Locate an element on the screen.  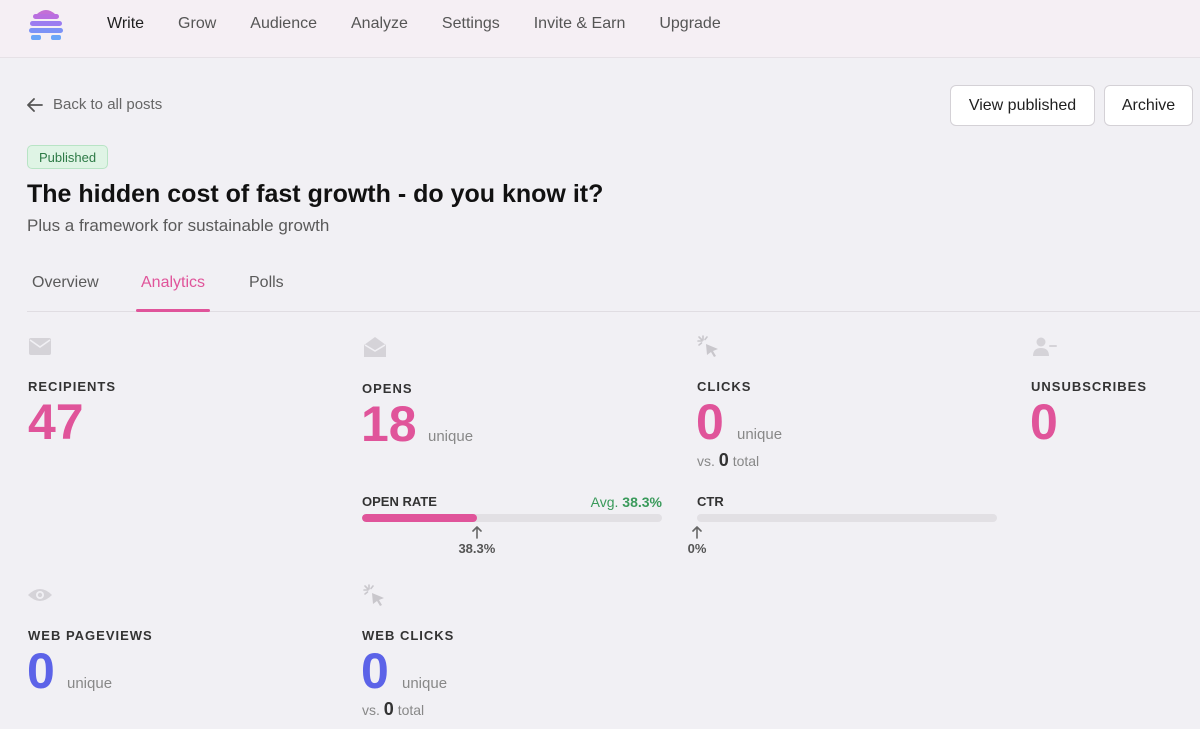
open-rate-marker: 38.3% is located at coordinates (477, 541).